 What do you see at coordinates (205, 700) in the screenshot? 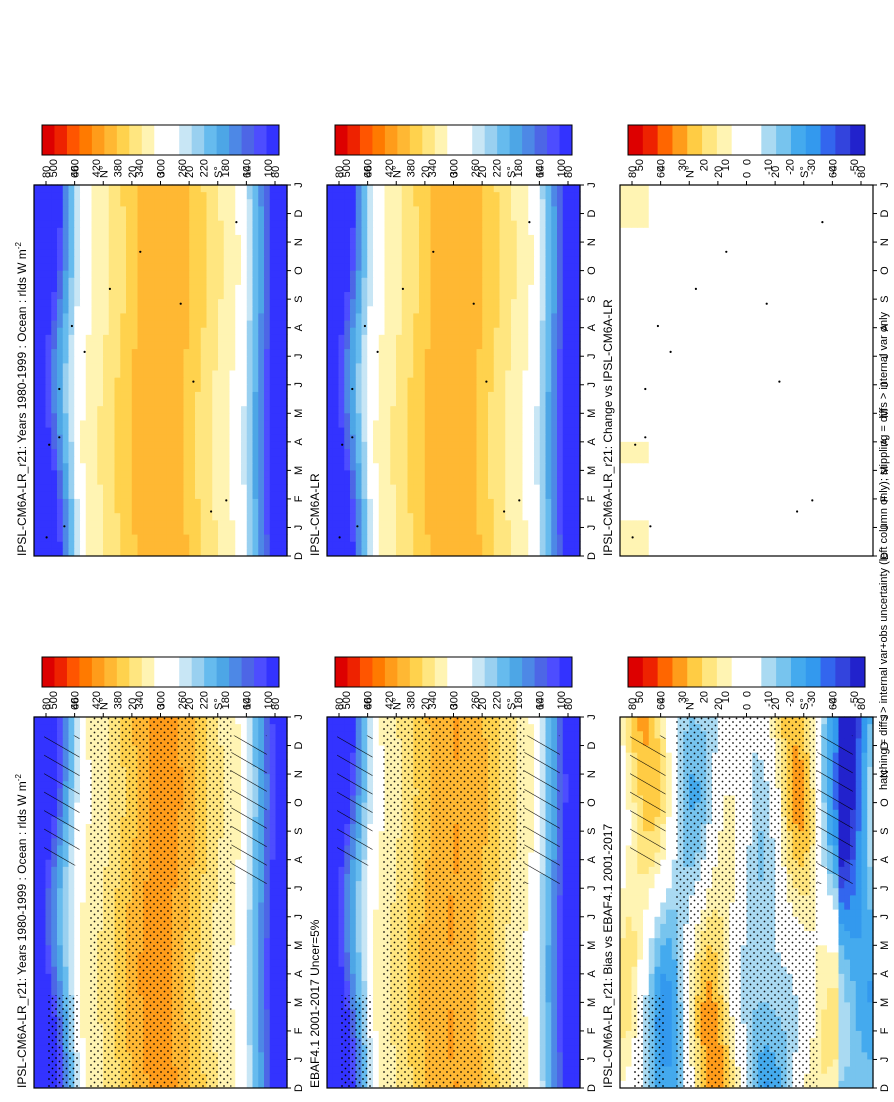
I see `colorbar-label: 220` at bounding box center [205, 700].